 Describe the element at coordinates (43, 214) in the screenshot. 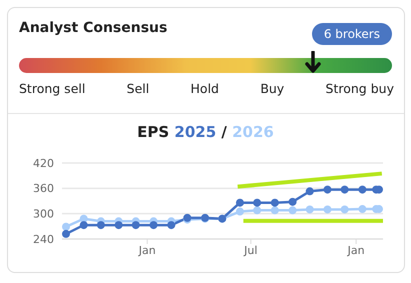

I see `y-tick-label: 300` at that location.